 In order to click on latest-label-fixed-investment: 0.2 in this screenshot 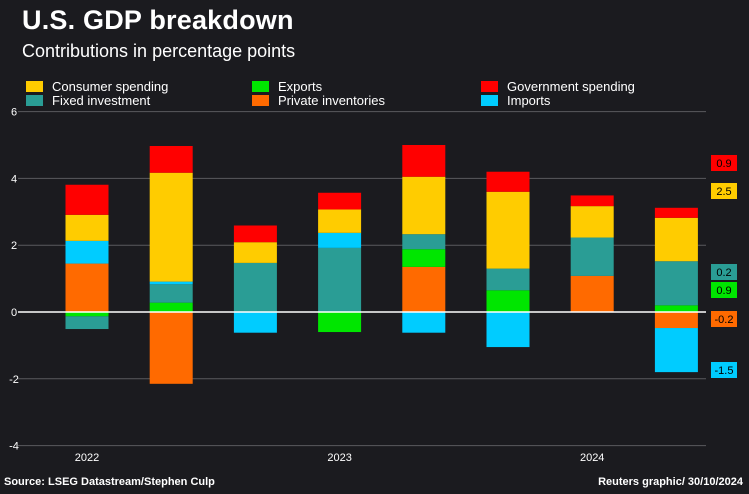, I will do `click(723, 273)`.